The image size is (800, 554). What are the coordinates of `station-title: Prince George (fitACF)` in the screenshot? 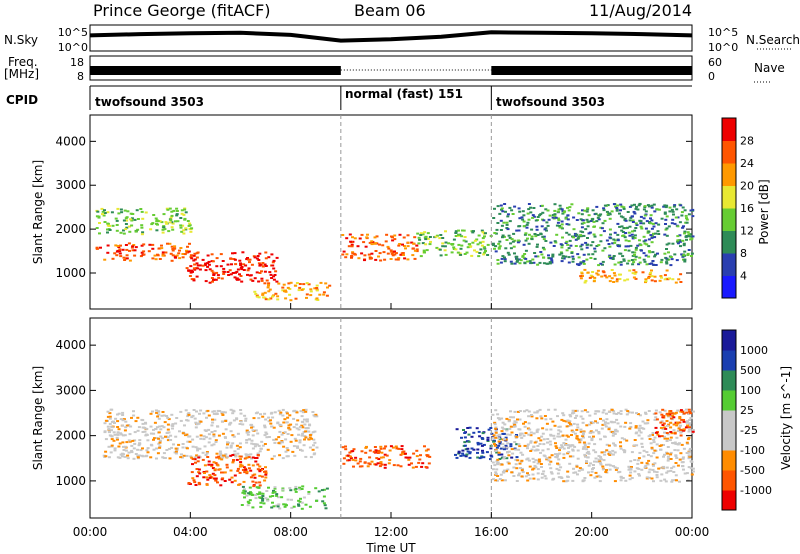 It's located at (182, 10).